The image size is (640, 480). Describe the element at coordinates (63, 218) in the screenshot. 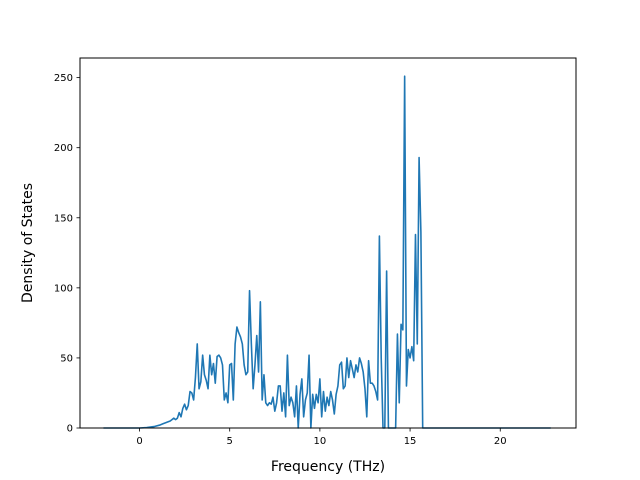

I see `y-tick-label: 150` at that location.